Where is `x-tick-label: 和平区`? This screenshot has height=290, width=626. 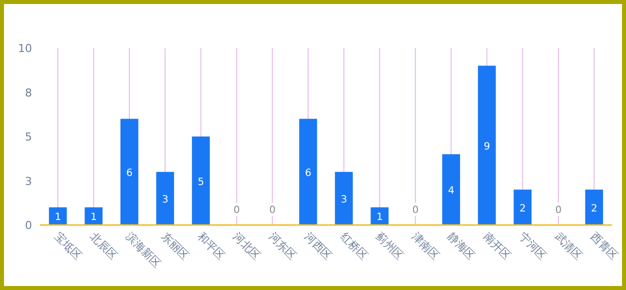 x-tick-label: 和平区 is located at coordinates (211, 246).